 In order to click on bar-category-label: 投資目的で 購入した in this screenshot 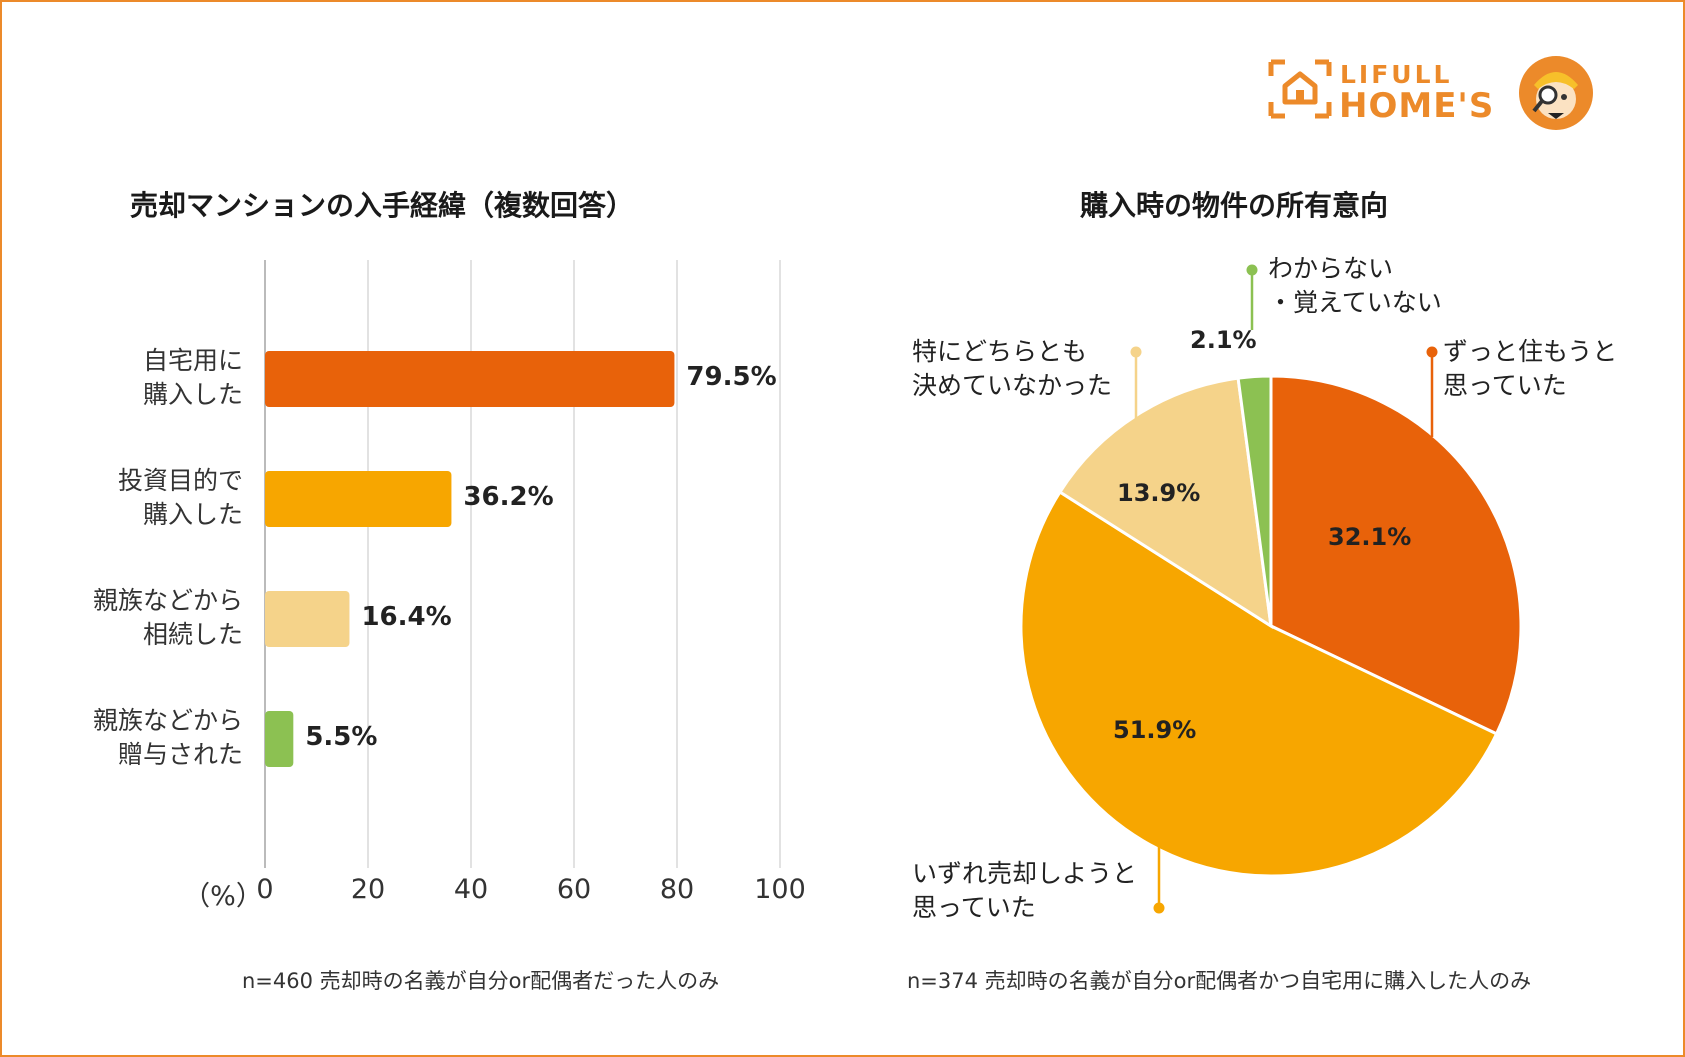, I will do `click(180, 497)`.